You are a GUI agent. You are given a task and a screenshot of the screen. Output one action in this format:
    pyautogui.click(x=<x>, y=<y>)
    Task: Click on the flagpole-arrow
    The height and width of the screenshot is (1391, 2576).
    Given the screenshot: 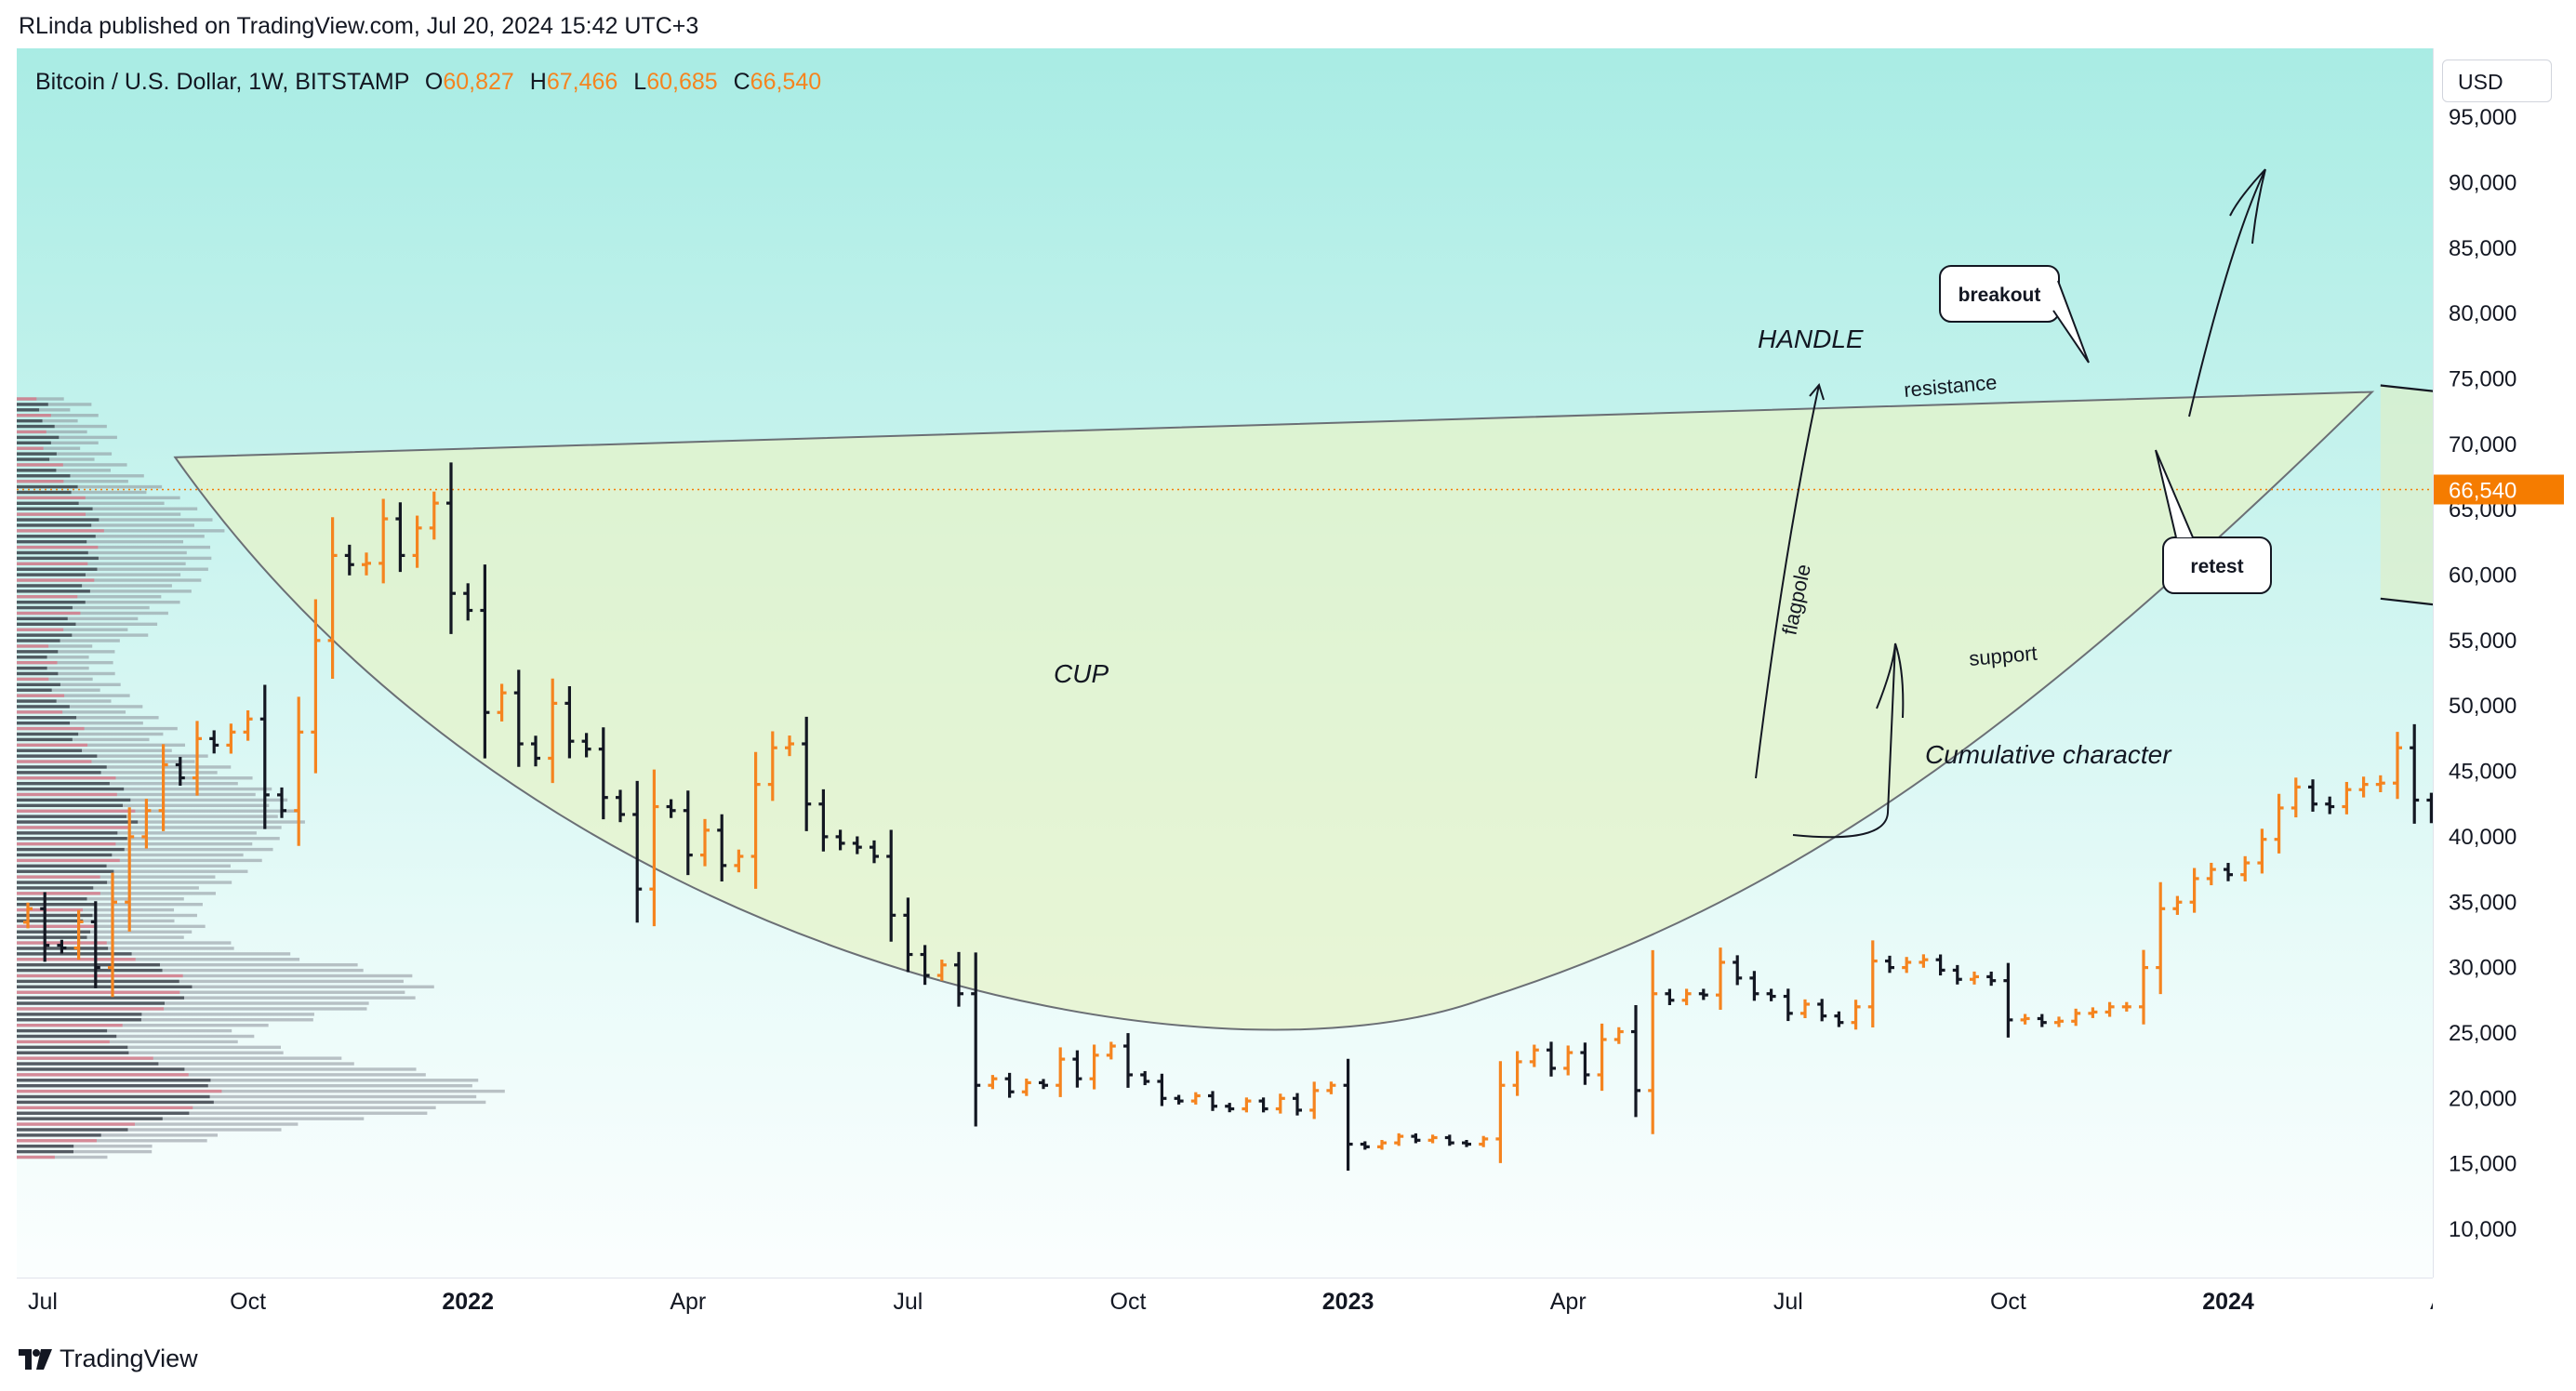 What is the action you would take?
    pyautogui.click(x=1787, y=581)
    